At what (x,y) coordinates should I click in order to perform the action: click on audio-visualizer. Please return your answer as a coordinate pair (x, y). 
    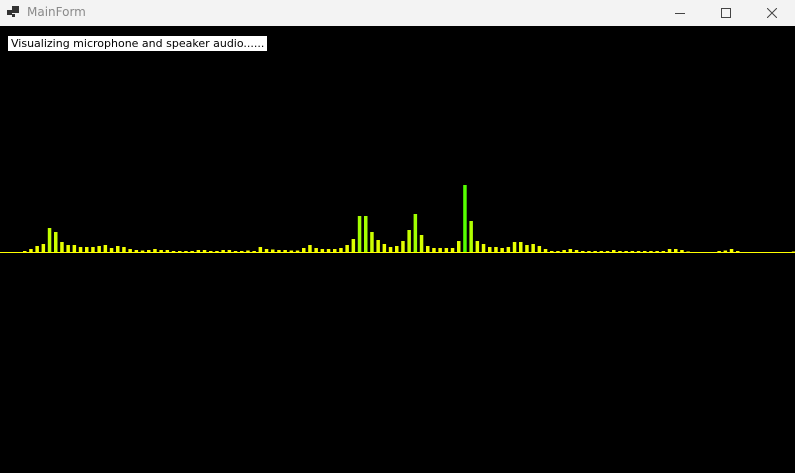
    Looking at the image, I should click on (397, 219).